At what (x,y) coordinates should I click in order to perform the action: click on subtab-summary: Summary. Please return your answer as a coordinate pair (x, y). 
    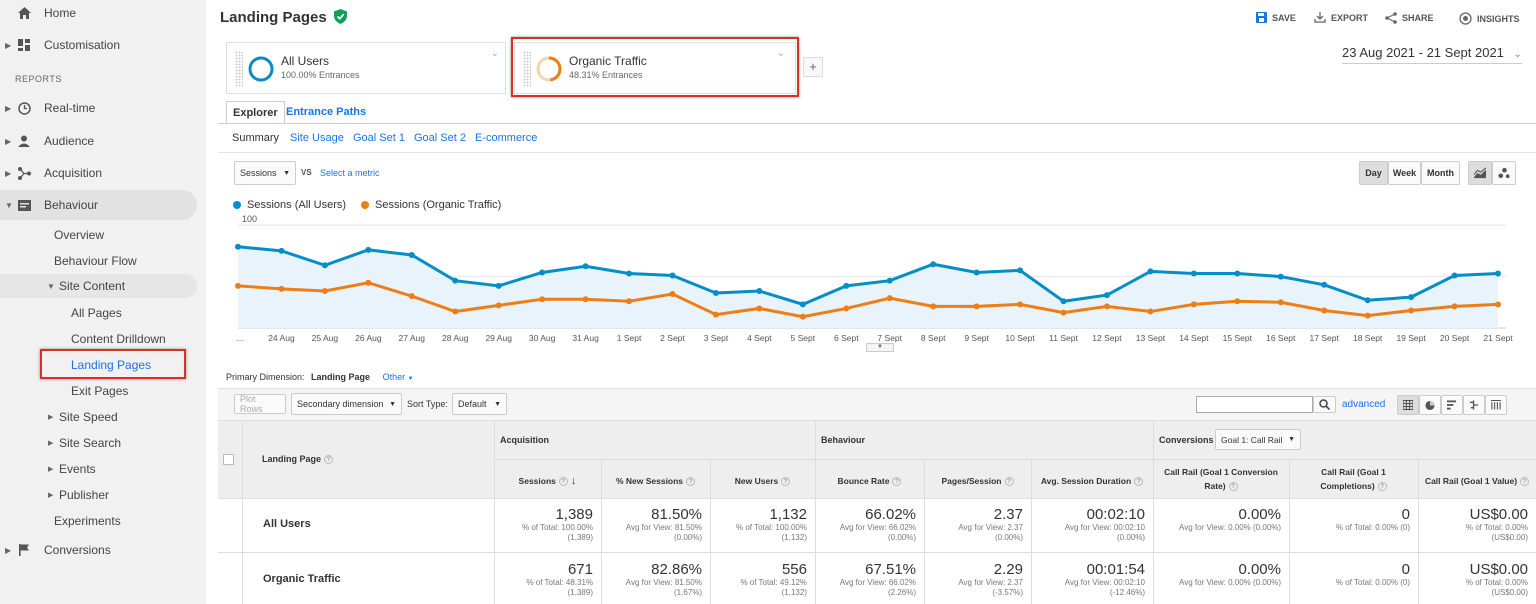
    Looking at the image, I should click on (256, 138).